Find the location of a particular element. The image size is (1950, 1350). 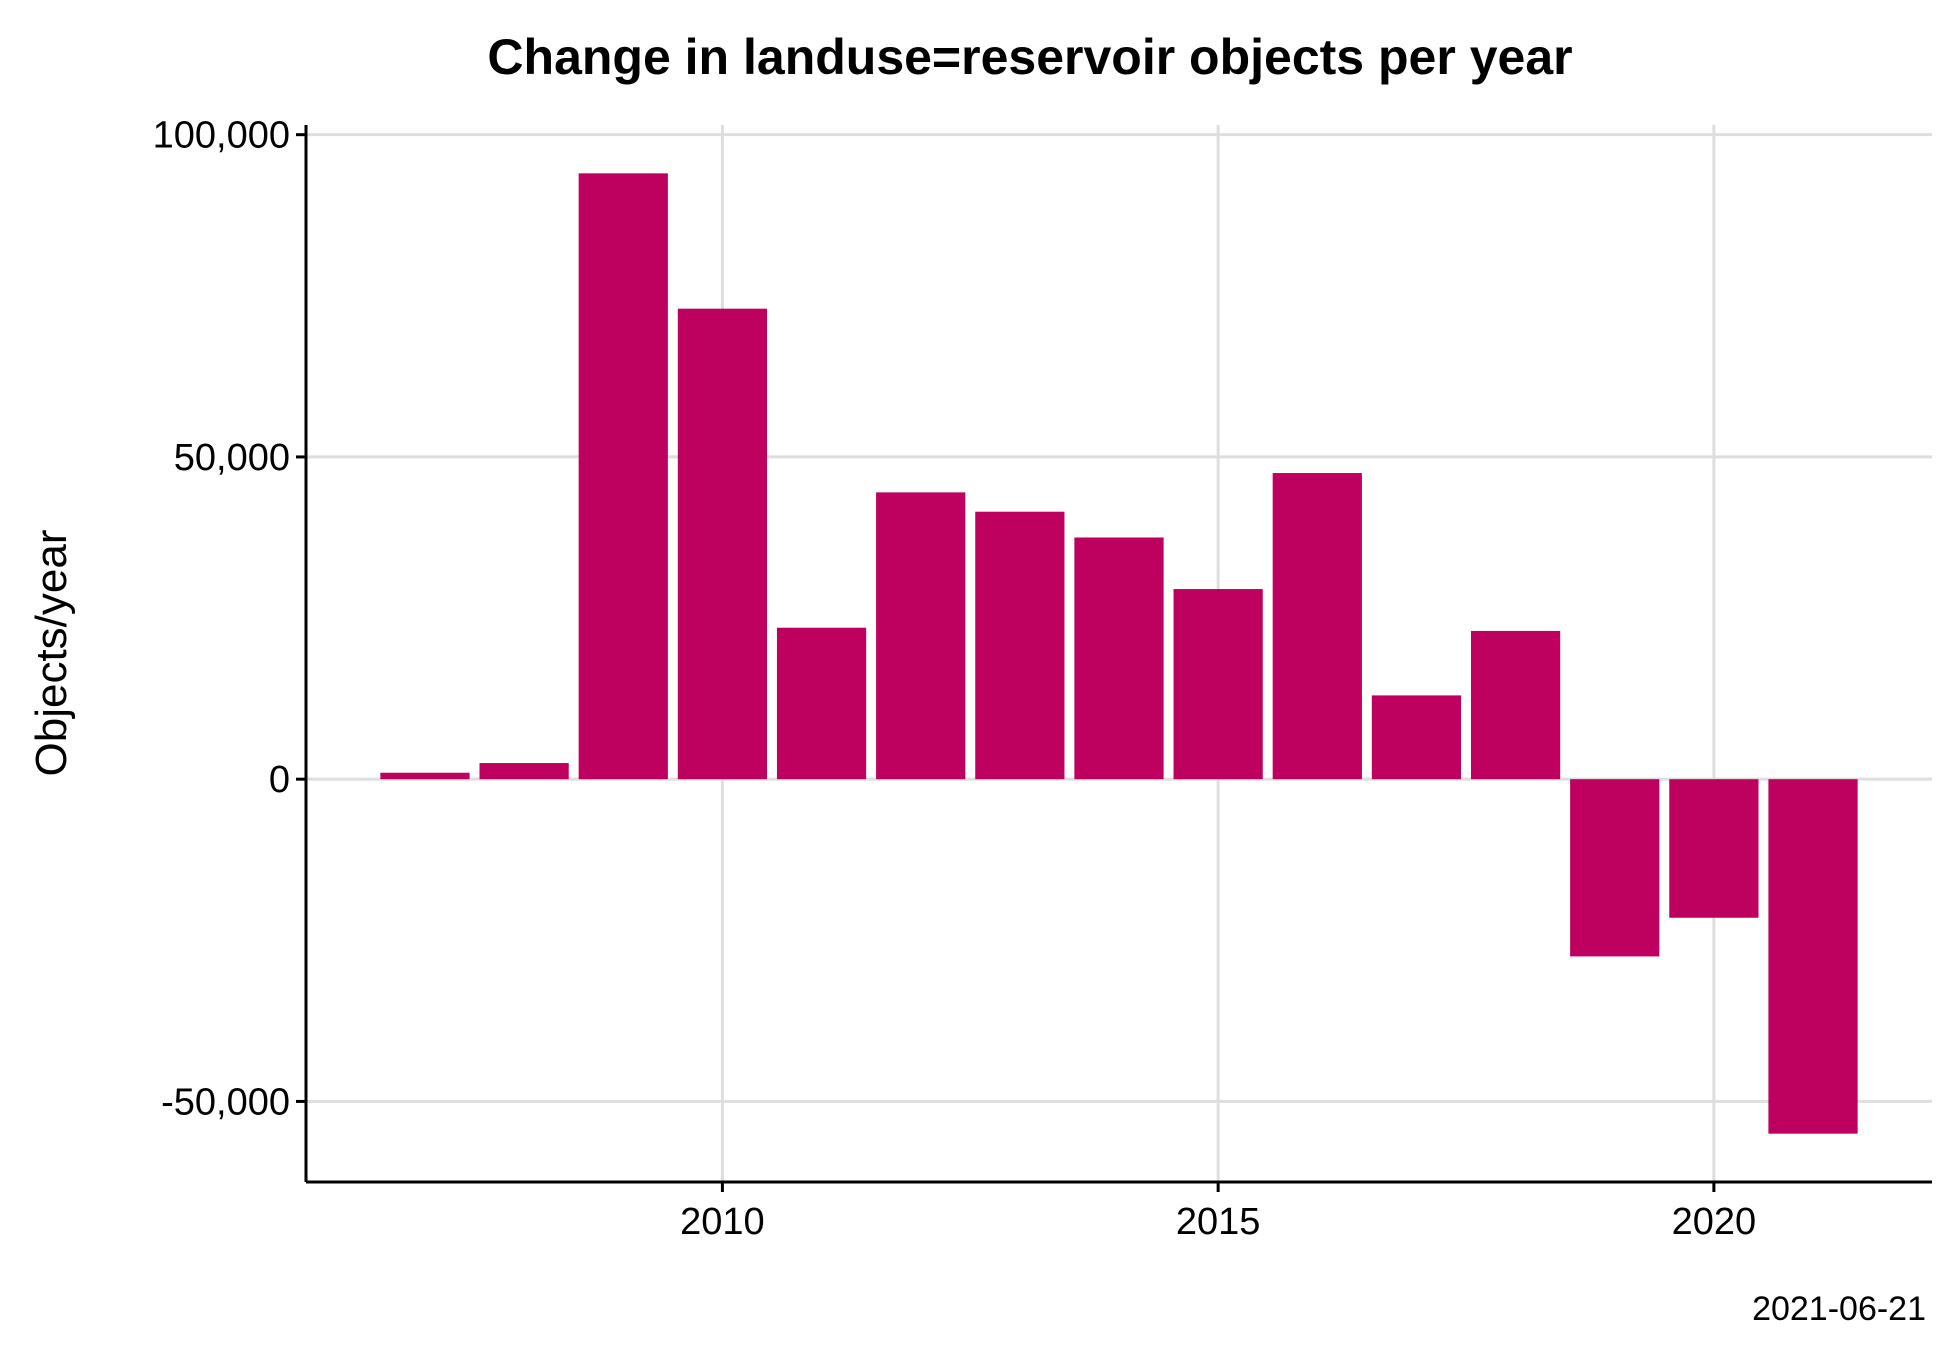

bar-2019 is located at coordinates (1615, 868).